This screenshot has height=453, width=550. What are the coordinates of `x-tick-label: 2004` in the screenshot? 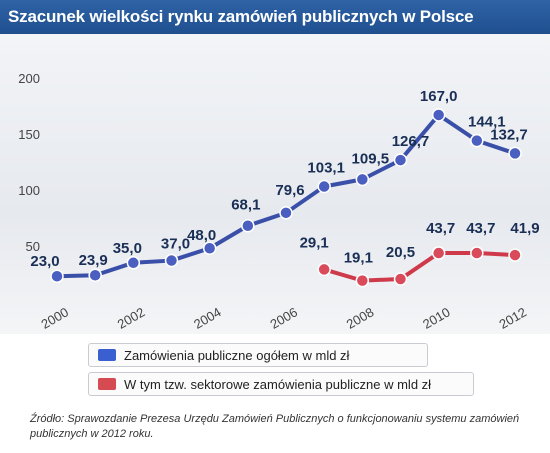 It's located at (207, 317).